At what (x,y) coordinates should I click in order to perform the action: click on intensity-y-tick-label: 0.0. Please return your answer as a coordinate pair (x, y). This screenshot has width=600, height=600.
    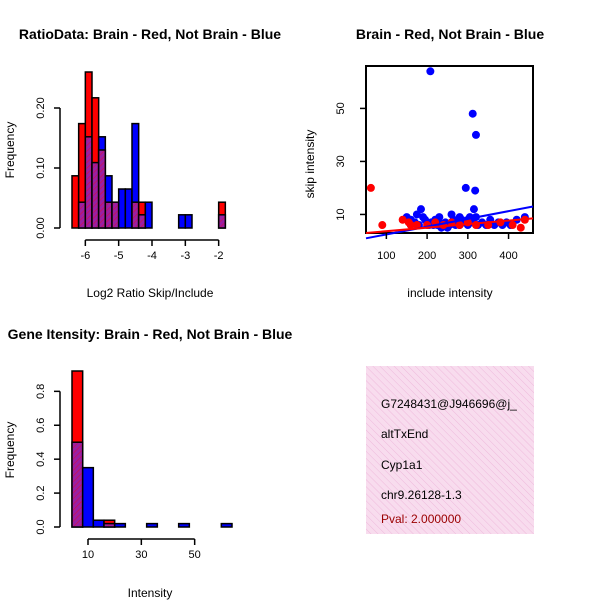
    Looking at the image, I should click on (41, 526).